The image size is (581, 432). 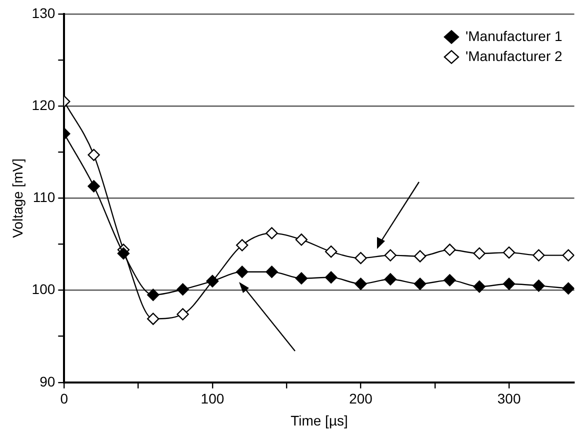 I want to click on y-tick-label: 130, so click(x=44, y=12).